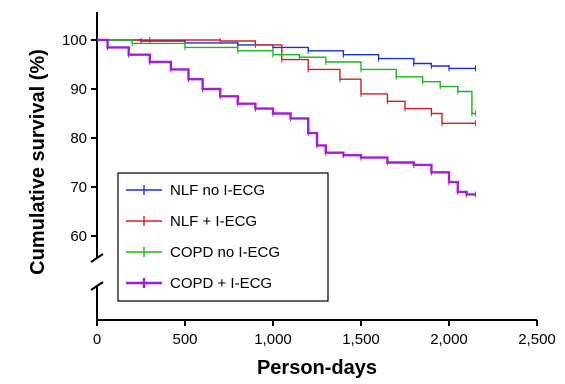 This screenshot has height=384, width=565. What do you see at coordinates (97, 339) in the screenshot?
I see `x-tick-label: 0` at bounding box center [97, 339].